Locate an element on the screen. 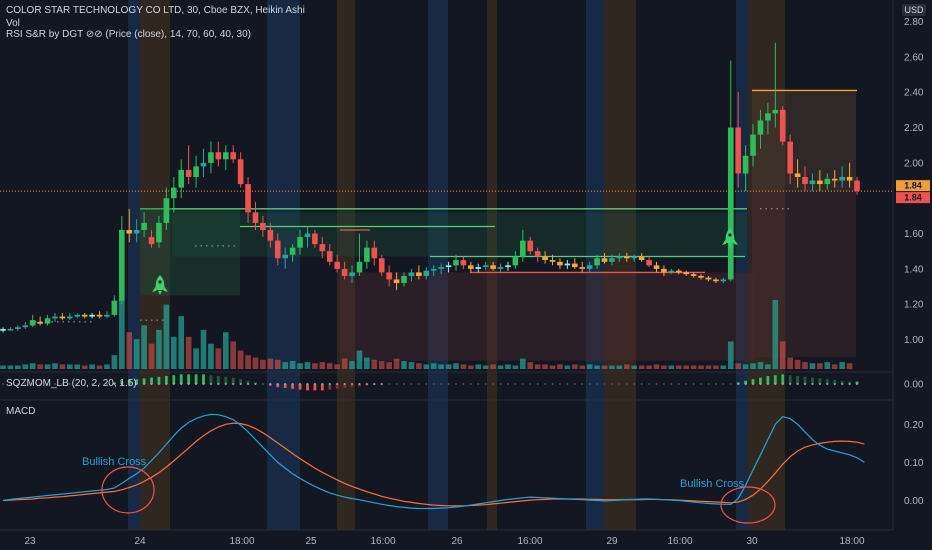  currency-badge is located at coordinates (914, 10).